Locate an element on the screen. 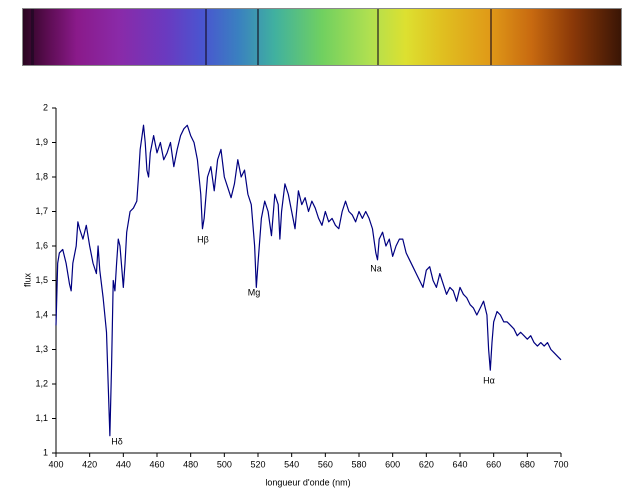 The height and width of the screenshot is (495, 641). x-tick-label: 440 is located at coordinates (123, 464).